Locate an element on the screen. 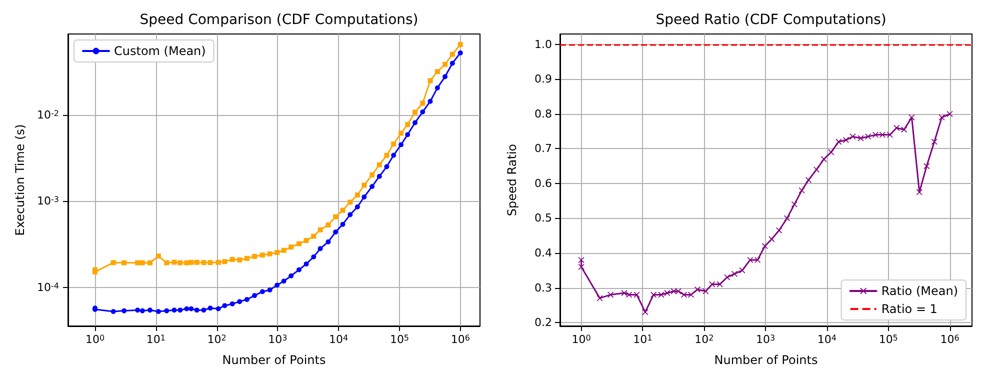 The image size is (989, 390). chart-title: Speed Ratio (CDF Computations) is located at coordinates (771, 20).